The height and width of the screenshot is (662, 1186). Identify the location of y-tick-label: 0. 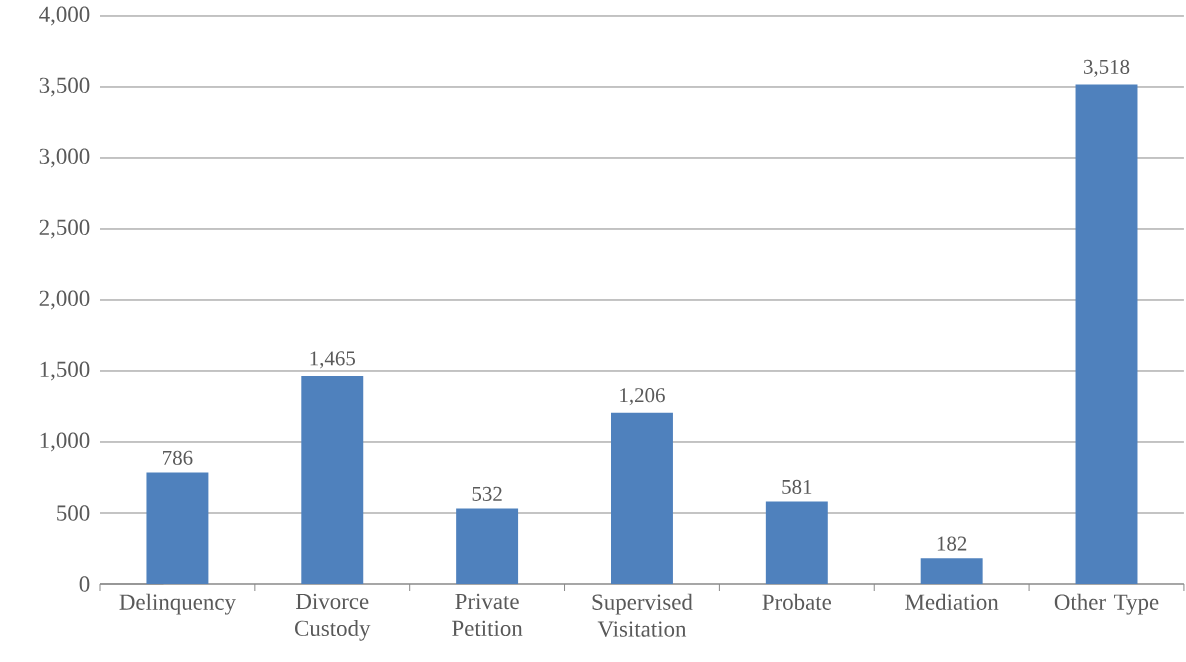
(84, 584).